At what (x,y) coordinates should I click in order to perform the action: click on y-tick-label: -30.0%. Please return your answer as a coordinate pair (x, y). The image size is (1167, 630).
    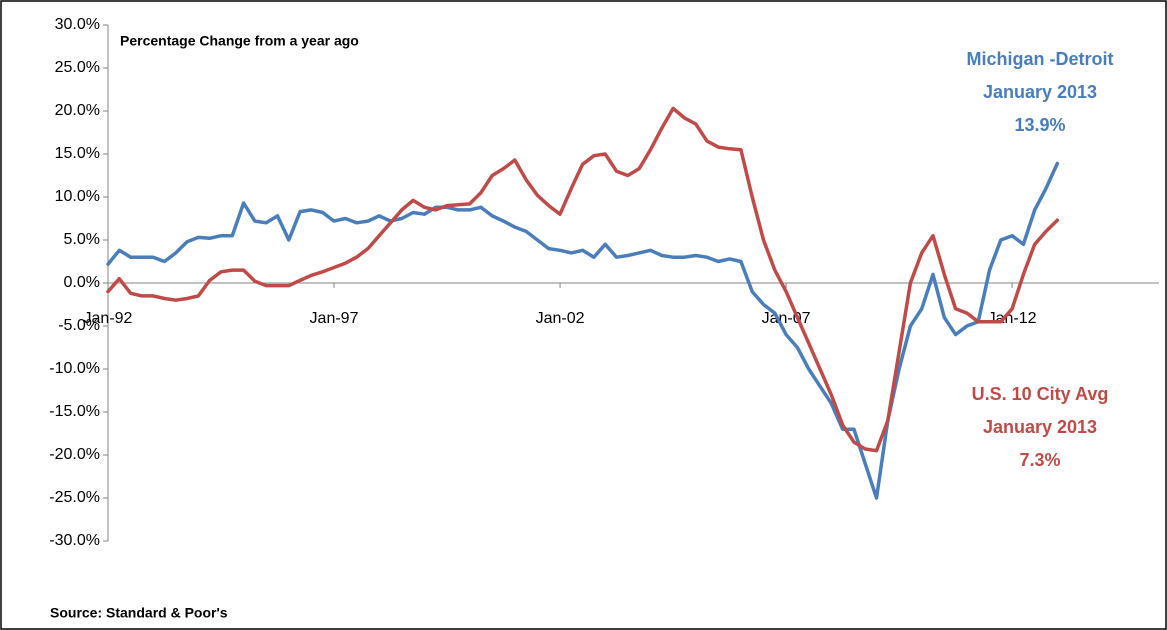
    Looking at the image, I should click on (74, 540).